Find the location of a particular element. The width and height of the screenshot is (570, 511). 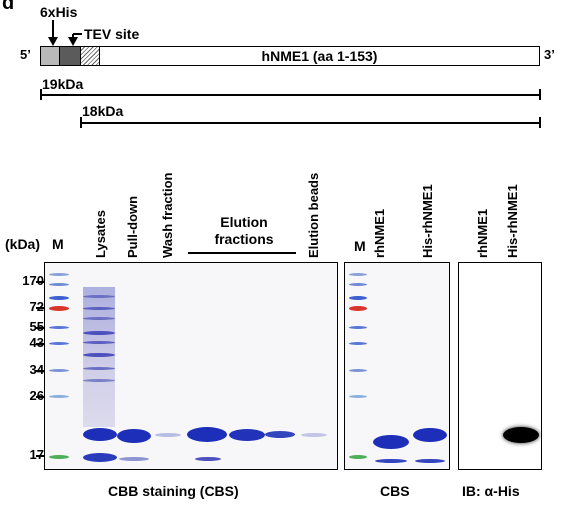

mw-34: 34 is located at coordinates (27, 369).